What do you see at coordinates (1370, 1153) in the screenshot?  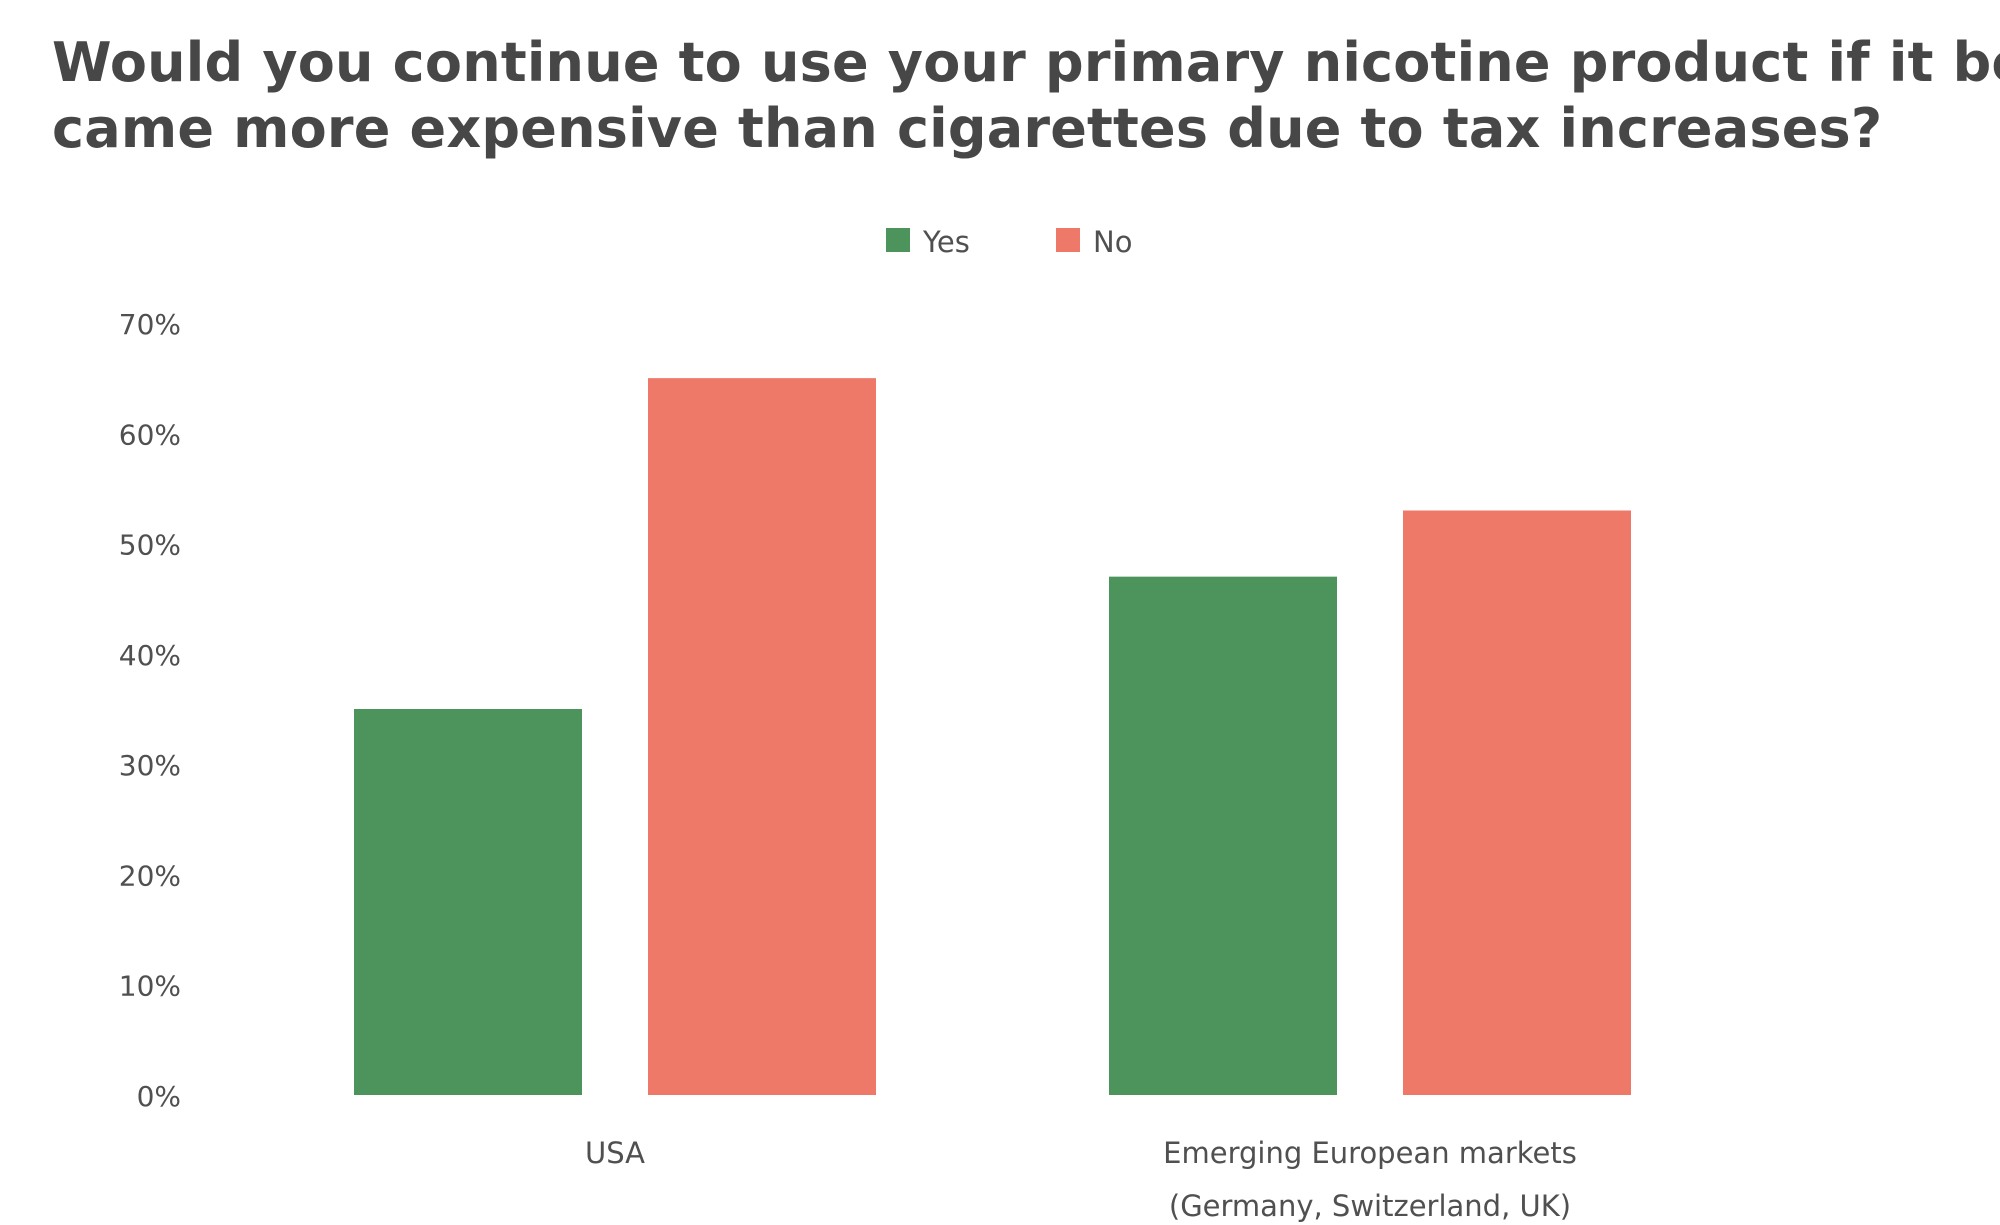 I see `x-category-label: Emerging European markets` at bounding box center [1370, 1153].